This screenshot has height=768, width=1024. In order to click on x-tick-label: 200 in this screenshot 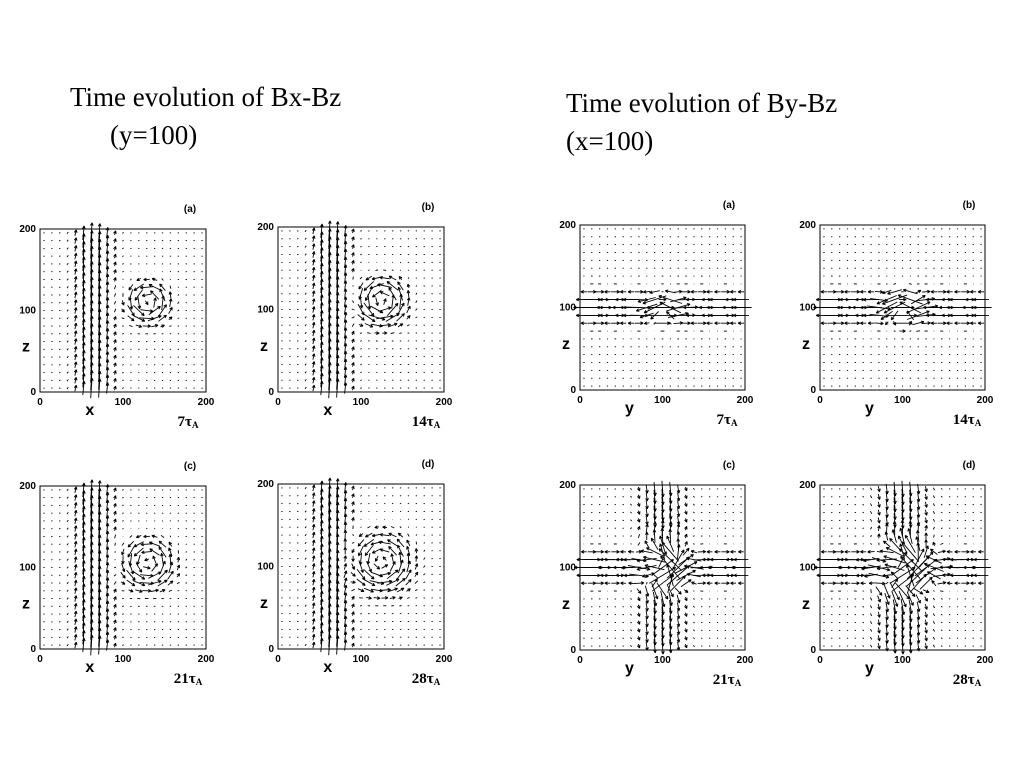, I will do `click(745, 400)`.